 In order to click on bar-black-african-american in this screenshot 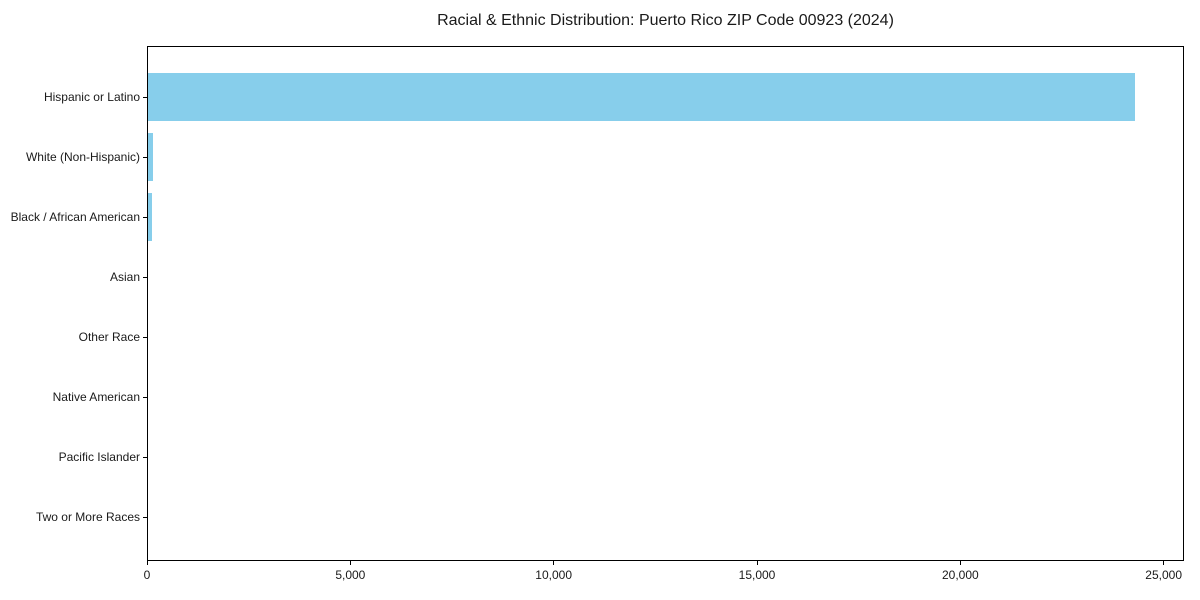, I will do `click(149, 217)`.